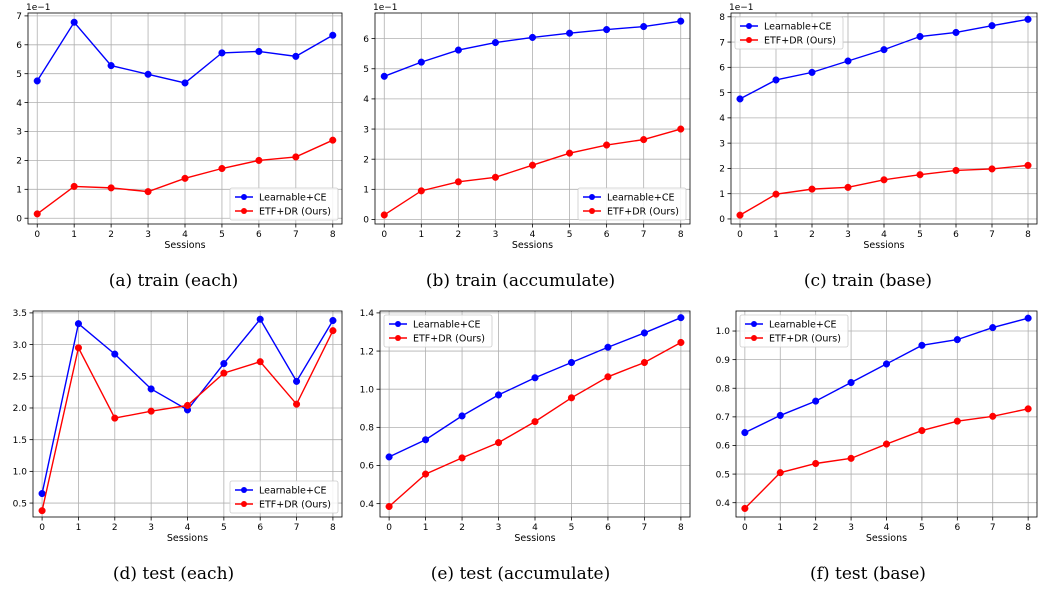 The height and width of the screenshot is (590, 1042). Describe the element at coordinates (722, 69) in the screenshot. I see `y-tick-label: 6` at that location.